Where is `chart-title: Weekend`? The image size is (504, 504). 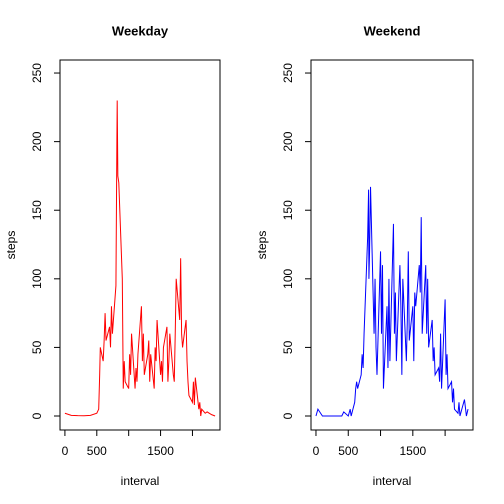 chart-title: Weekend is located at coordinates (392, 30).